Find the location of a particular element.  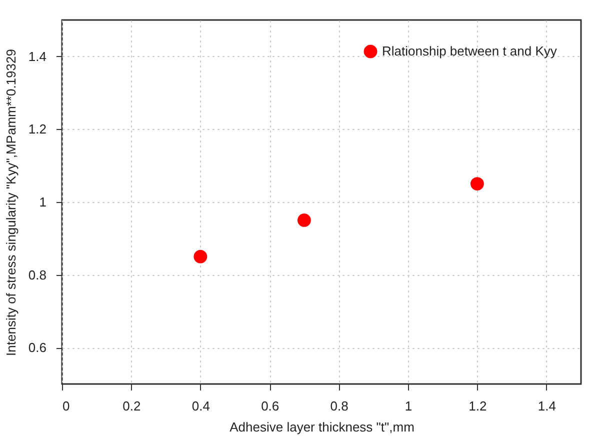

x-tick-label: 0.6 is located at coordinates (270, 406).